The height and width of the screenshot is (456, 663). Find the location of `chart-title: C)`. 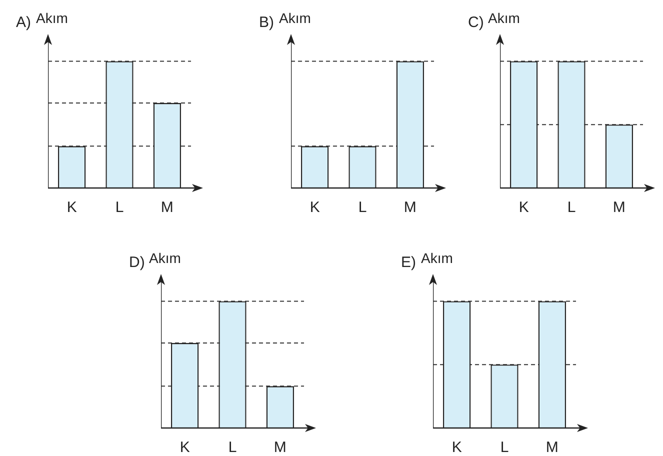

chart-title: C) is located at coordinates (476, 22).